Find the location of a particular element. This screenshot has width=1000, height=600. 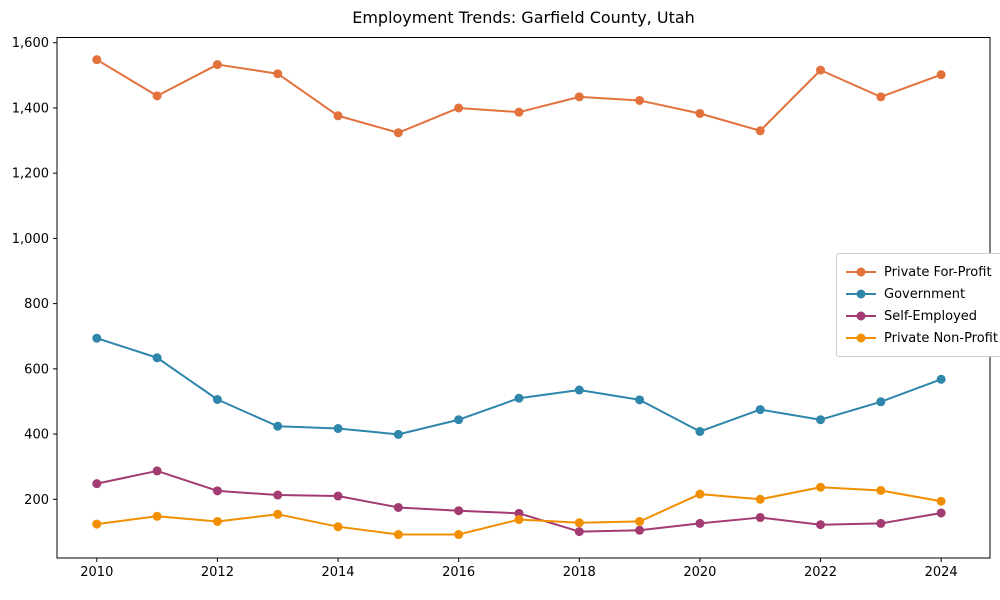

legend-label: Private Non-Profit is located at coordinates (941, 338).